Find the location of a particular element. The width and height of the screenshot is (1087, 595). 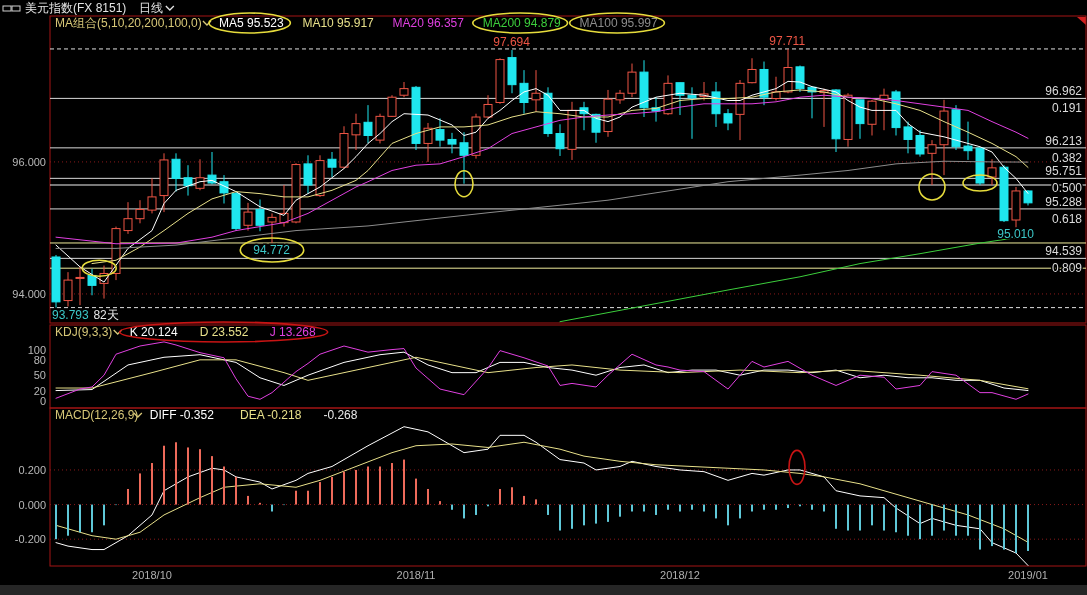

text: MA100 95.997 is located at coordinates (618, 23).